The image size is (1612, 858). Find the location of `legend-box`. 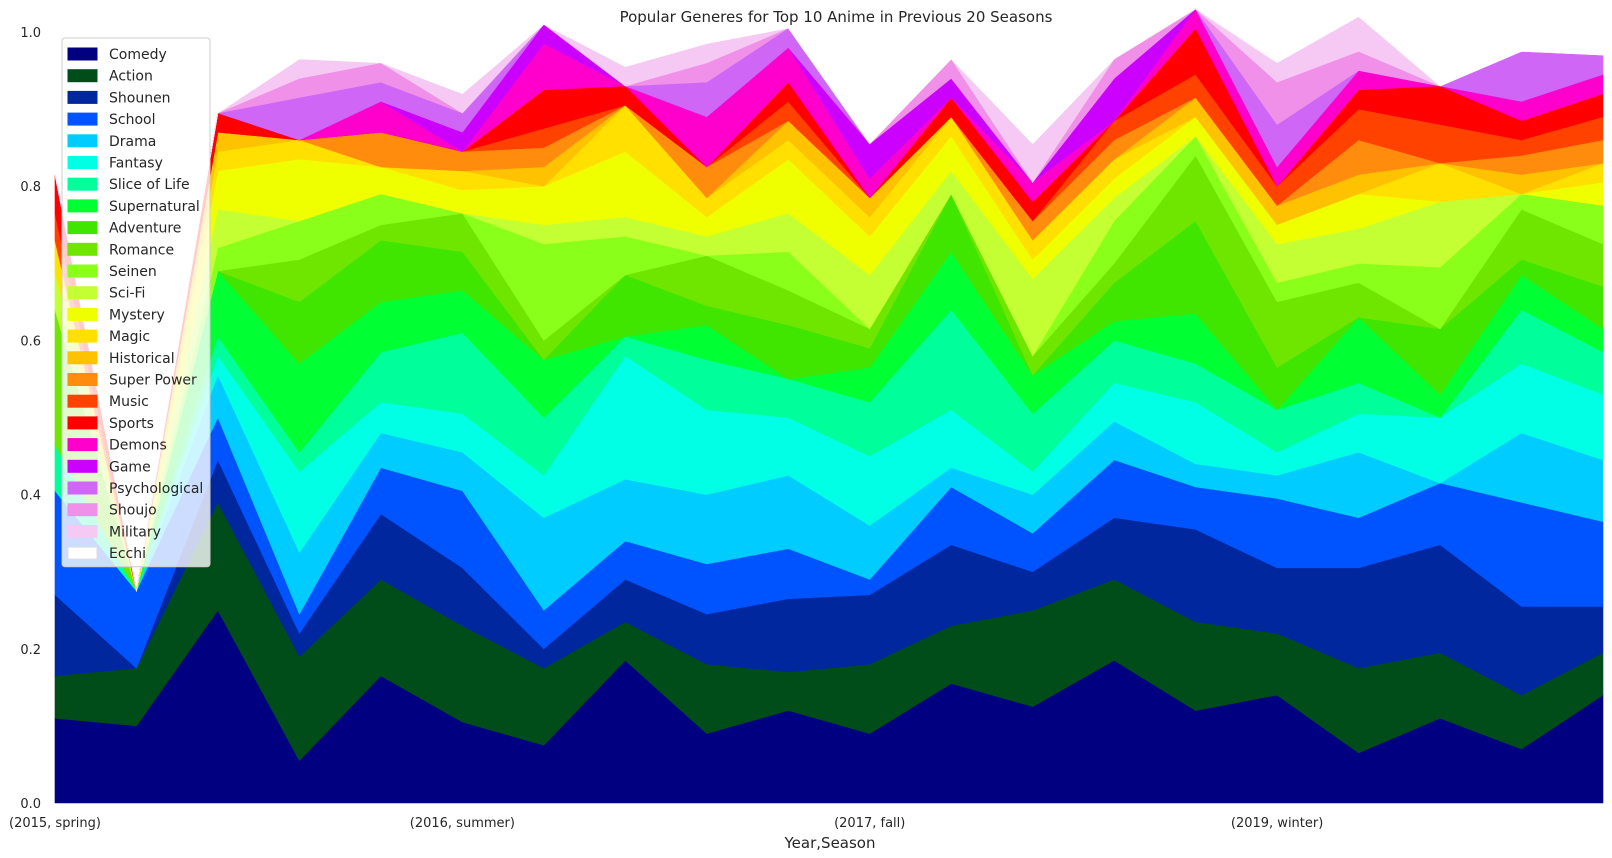

legend-box is located at coordinates (136, 302).